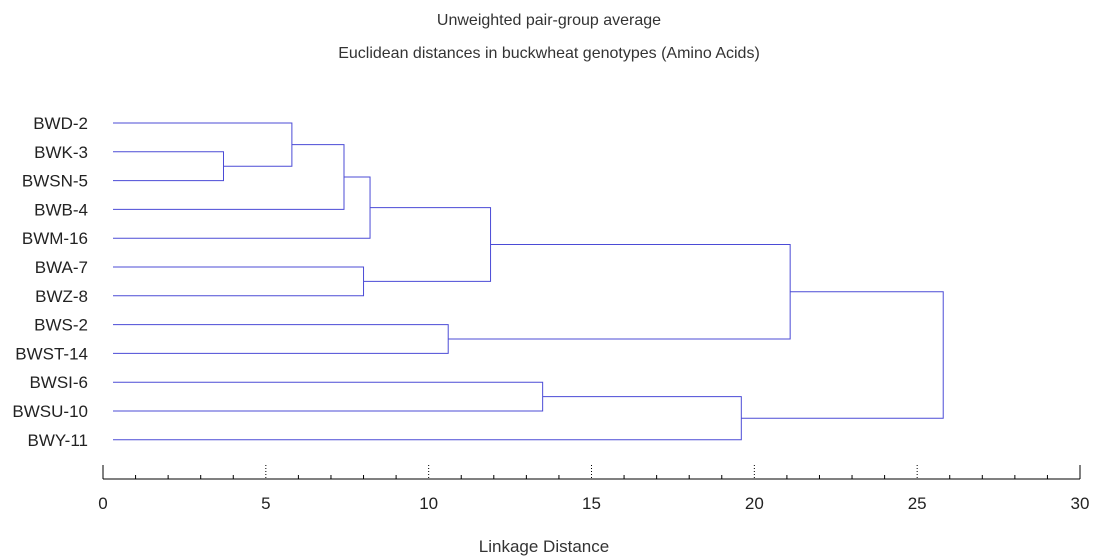 Image resolution: width=1096 pixels, height=557 pixels. I want to click on x-tick-label: 10, so click(428, 503).